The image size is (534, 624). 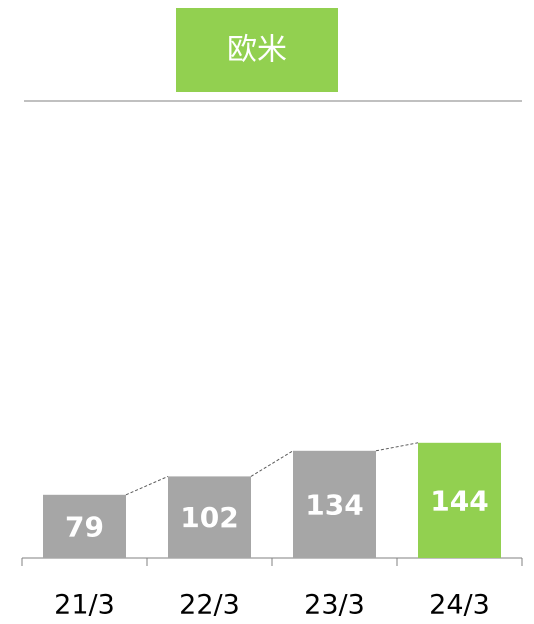 I want to click on chart-title: 欧米, so click(x=257, y=50).